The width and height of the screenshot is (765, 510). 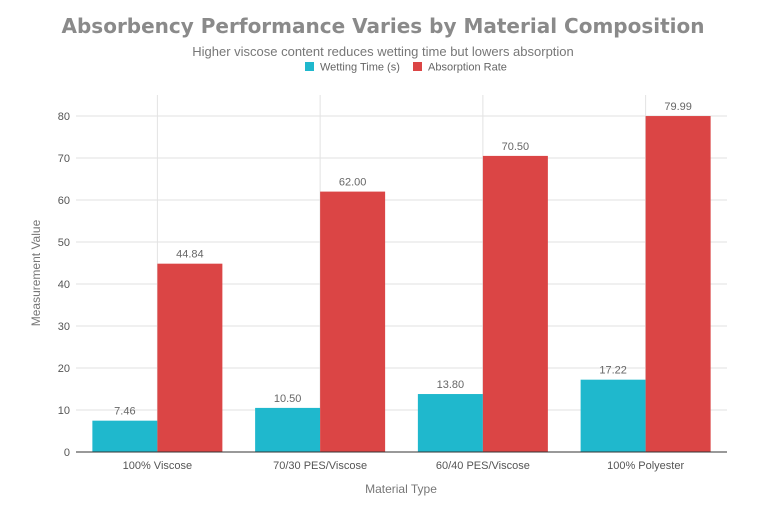 What do you see at coordinates (417, 66) in the screenshot?
I see `legend-swatch-absorption-rate` at bounding box center [417, 66].